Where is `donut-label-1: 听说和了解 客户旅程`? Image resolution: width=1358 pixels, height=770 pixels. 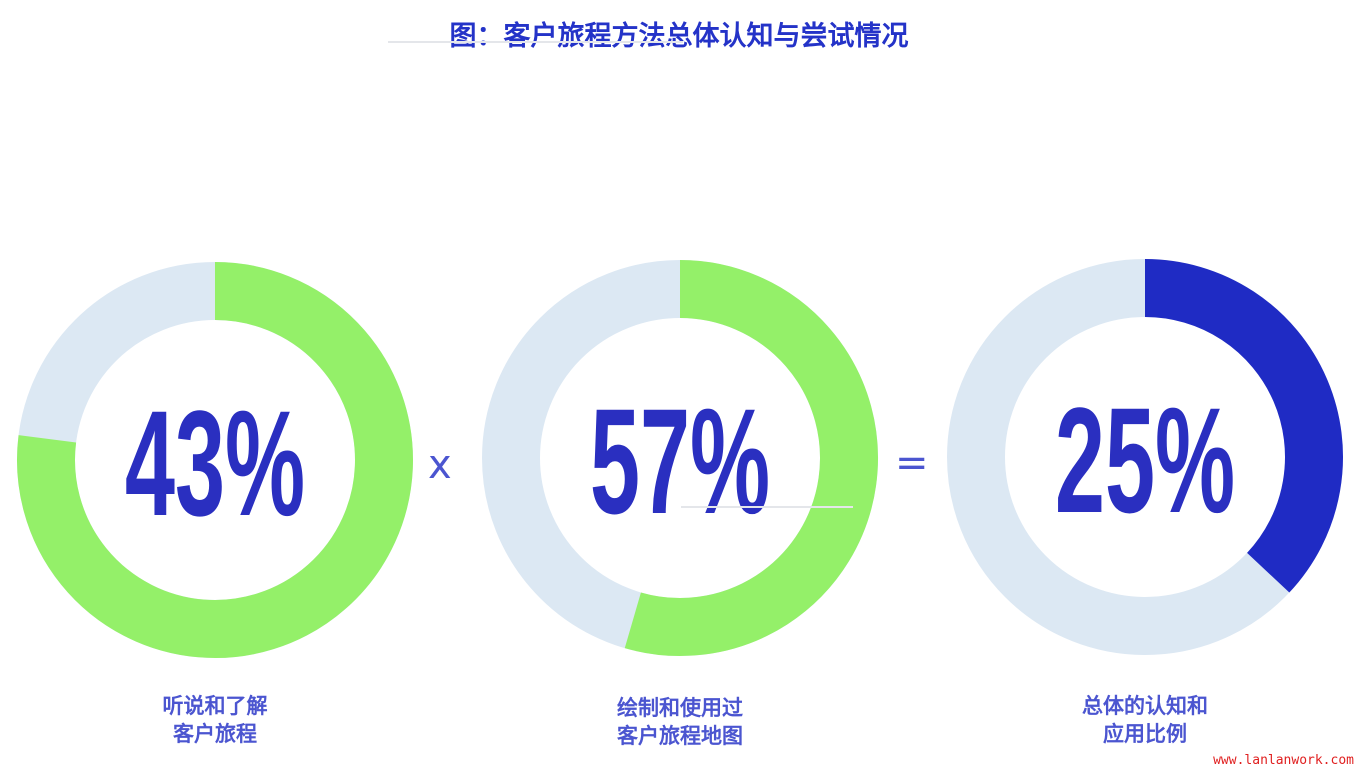
donut-label-1: 听说和了解 客户旅程 is located at coordinates (215, 720).